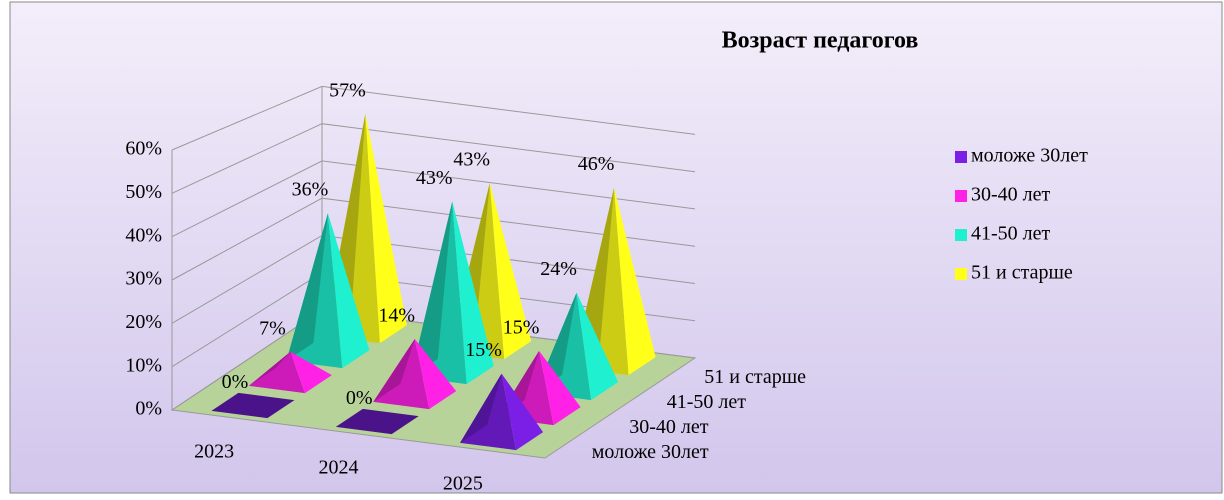 The image size is (1224, 500). I want to click on data-label: 24%, so click(558, 269).